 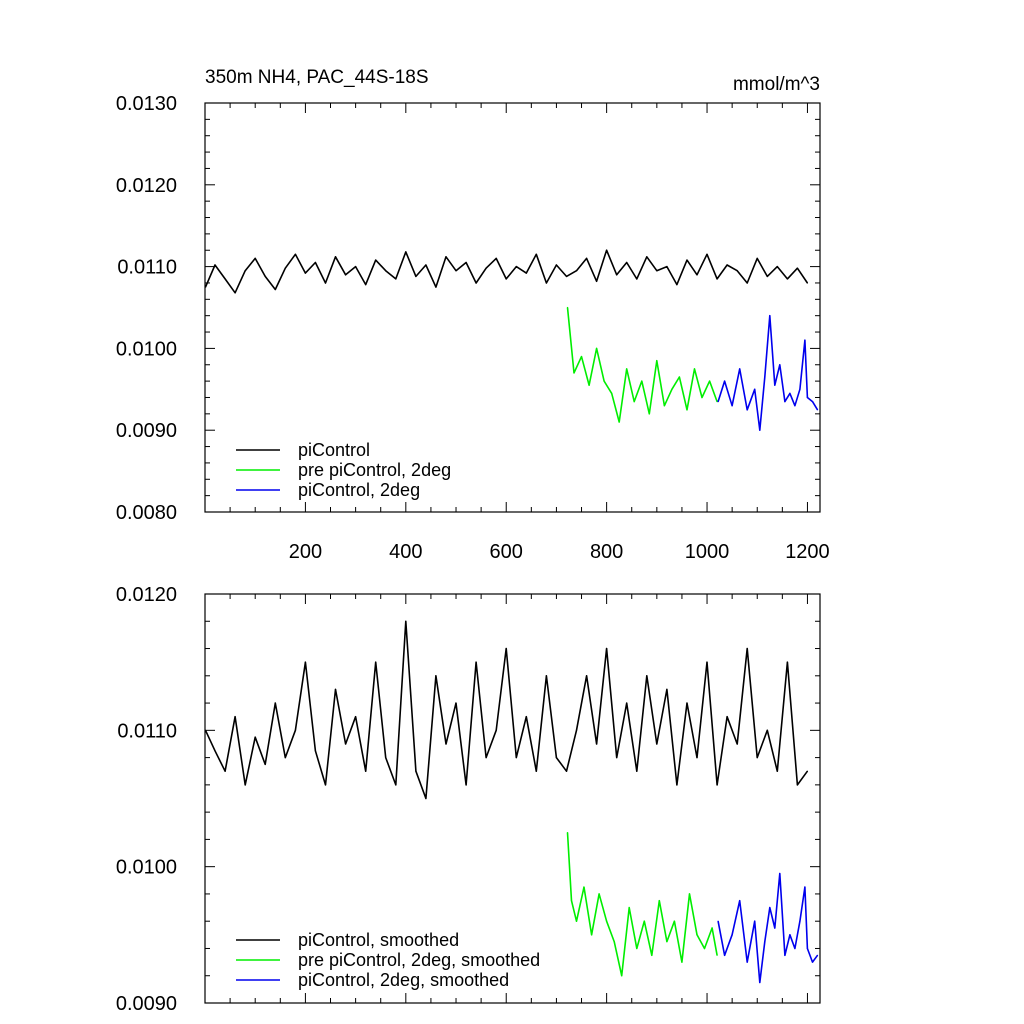 What do you see at coordinates (606, 552) in the screenshot?
I see `x-tick-label: 800` at bounding box center [606, 552].